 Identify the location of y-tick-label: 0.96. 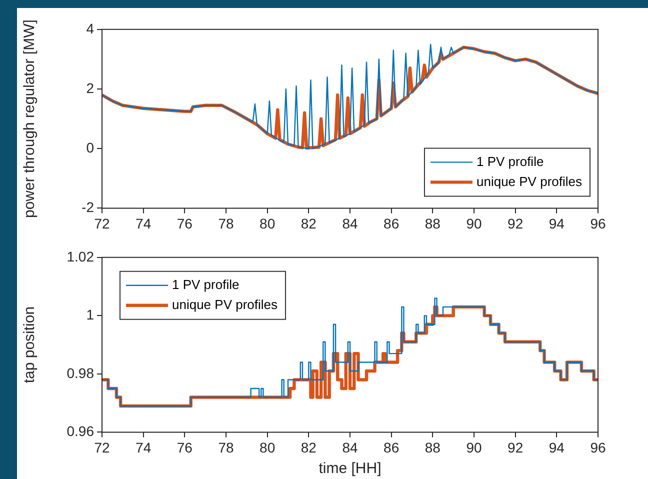
(80, 431).